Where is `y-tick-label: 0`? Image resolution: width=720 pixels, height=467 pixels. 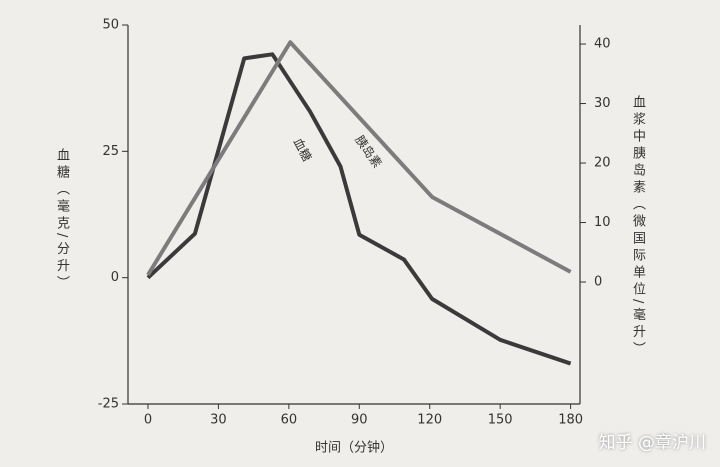 y-tick-label: 0 is located at coordinates (115, 277).